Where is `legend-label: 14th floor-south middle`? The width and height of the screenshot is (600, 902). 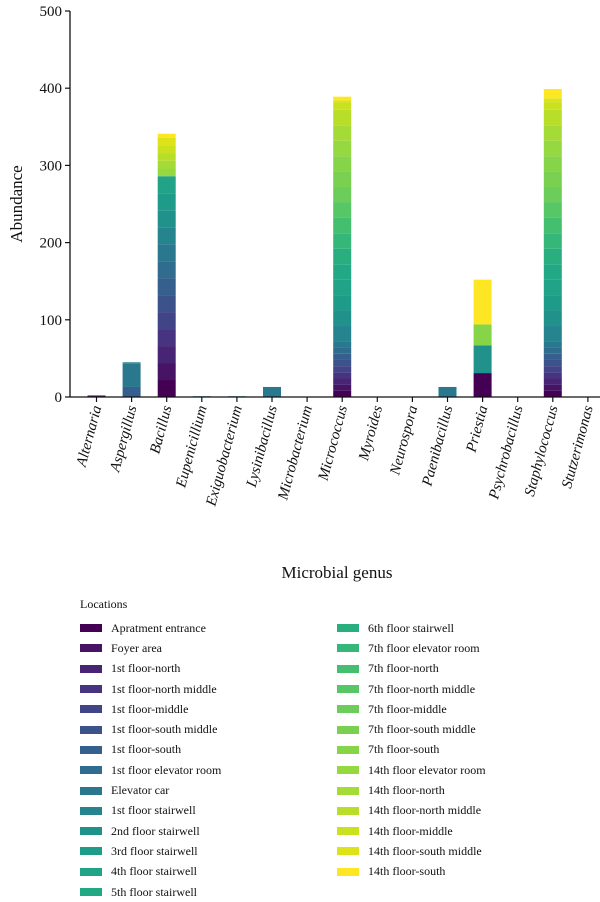 legend-label: 14th floor-south middle is located at coordinates (425, 850).